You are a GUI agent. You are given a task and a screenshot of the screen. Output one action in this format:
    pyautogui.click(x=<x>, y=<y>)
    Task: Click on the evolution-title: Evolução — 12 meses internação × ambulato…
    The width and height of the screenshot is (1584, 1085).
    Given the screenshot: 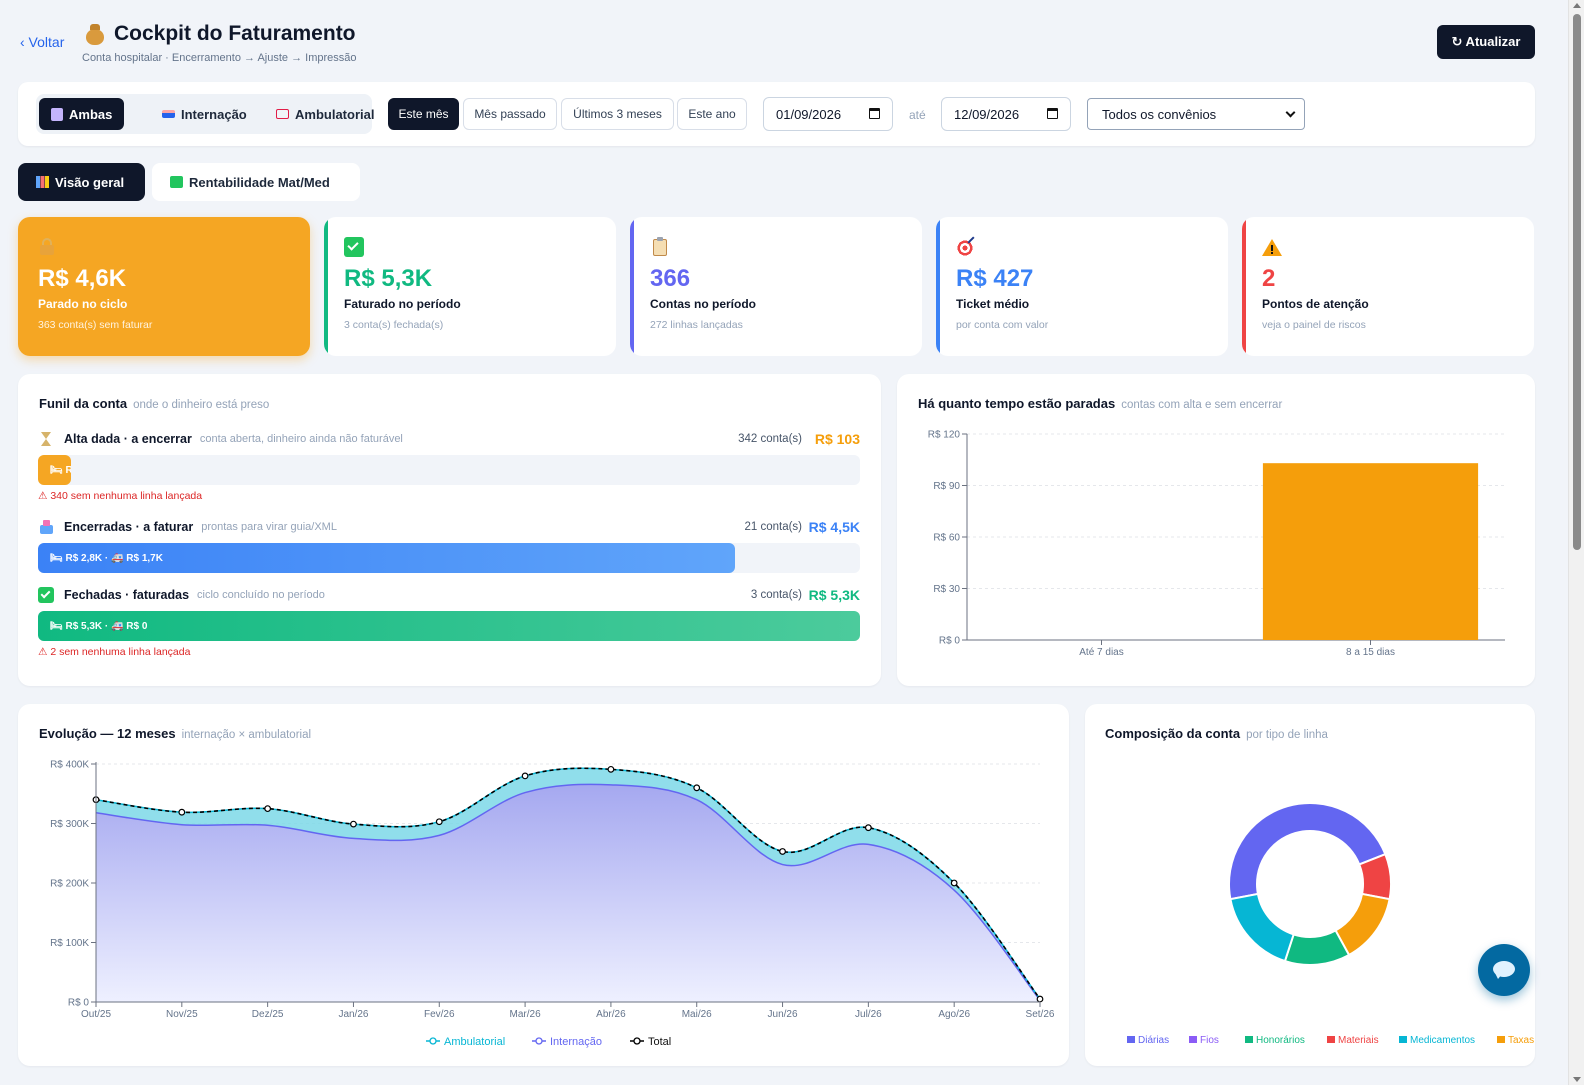 What is the action you would take?
    pyautogui.click(x=175, y=733)
    